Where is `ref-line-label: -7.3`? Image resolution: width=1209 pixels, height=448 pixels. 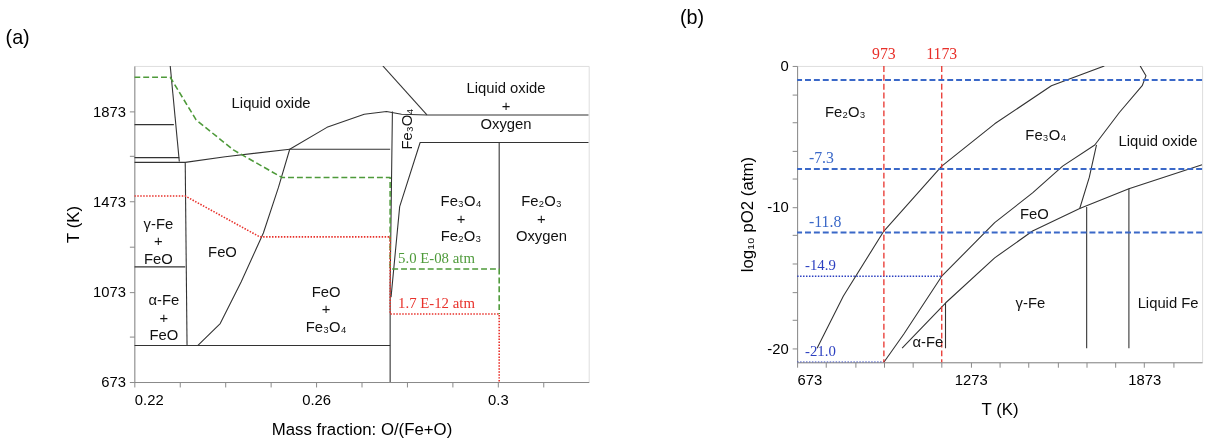 ref-line-label: -7.3 is located at coordinates (821, 158).